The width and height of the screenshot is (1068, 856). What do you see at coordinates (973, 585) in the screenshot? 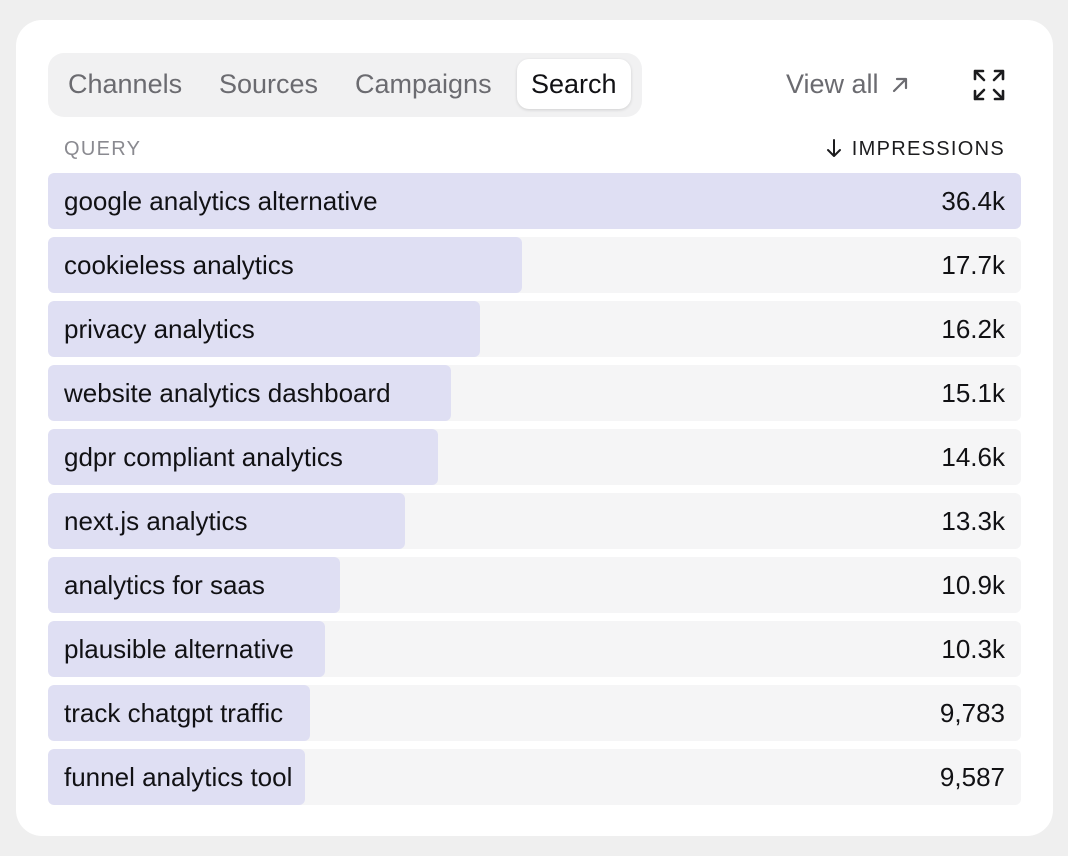
I see `row-impressions: 10.9k` at bounding box center [973, 585].